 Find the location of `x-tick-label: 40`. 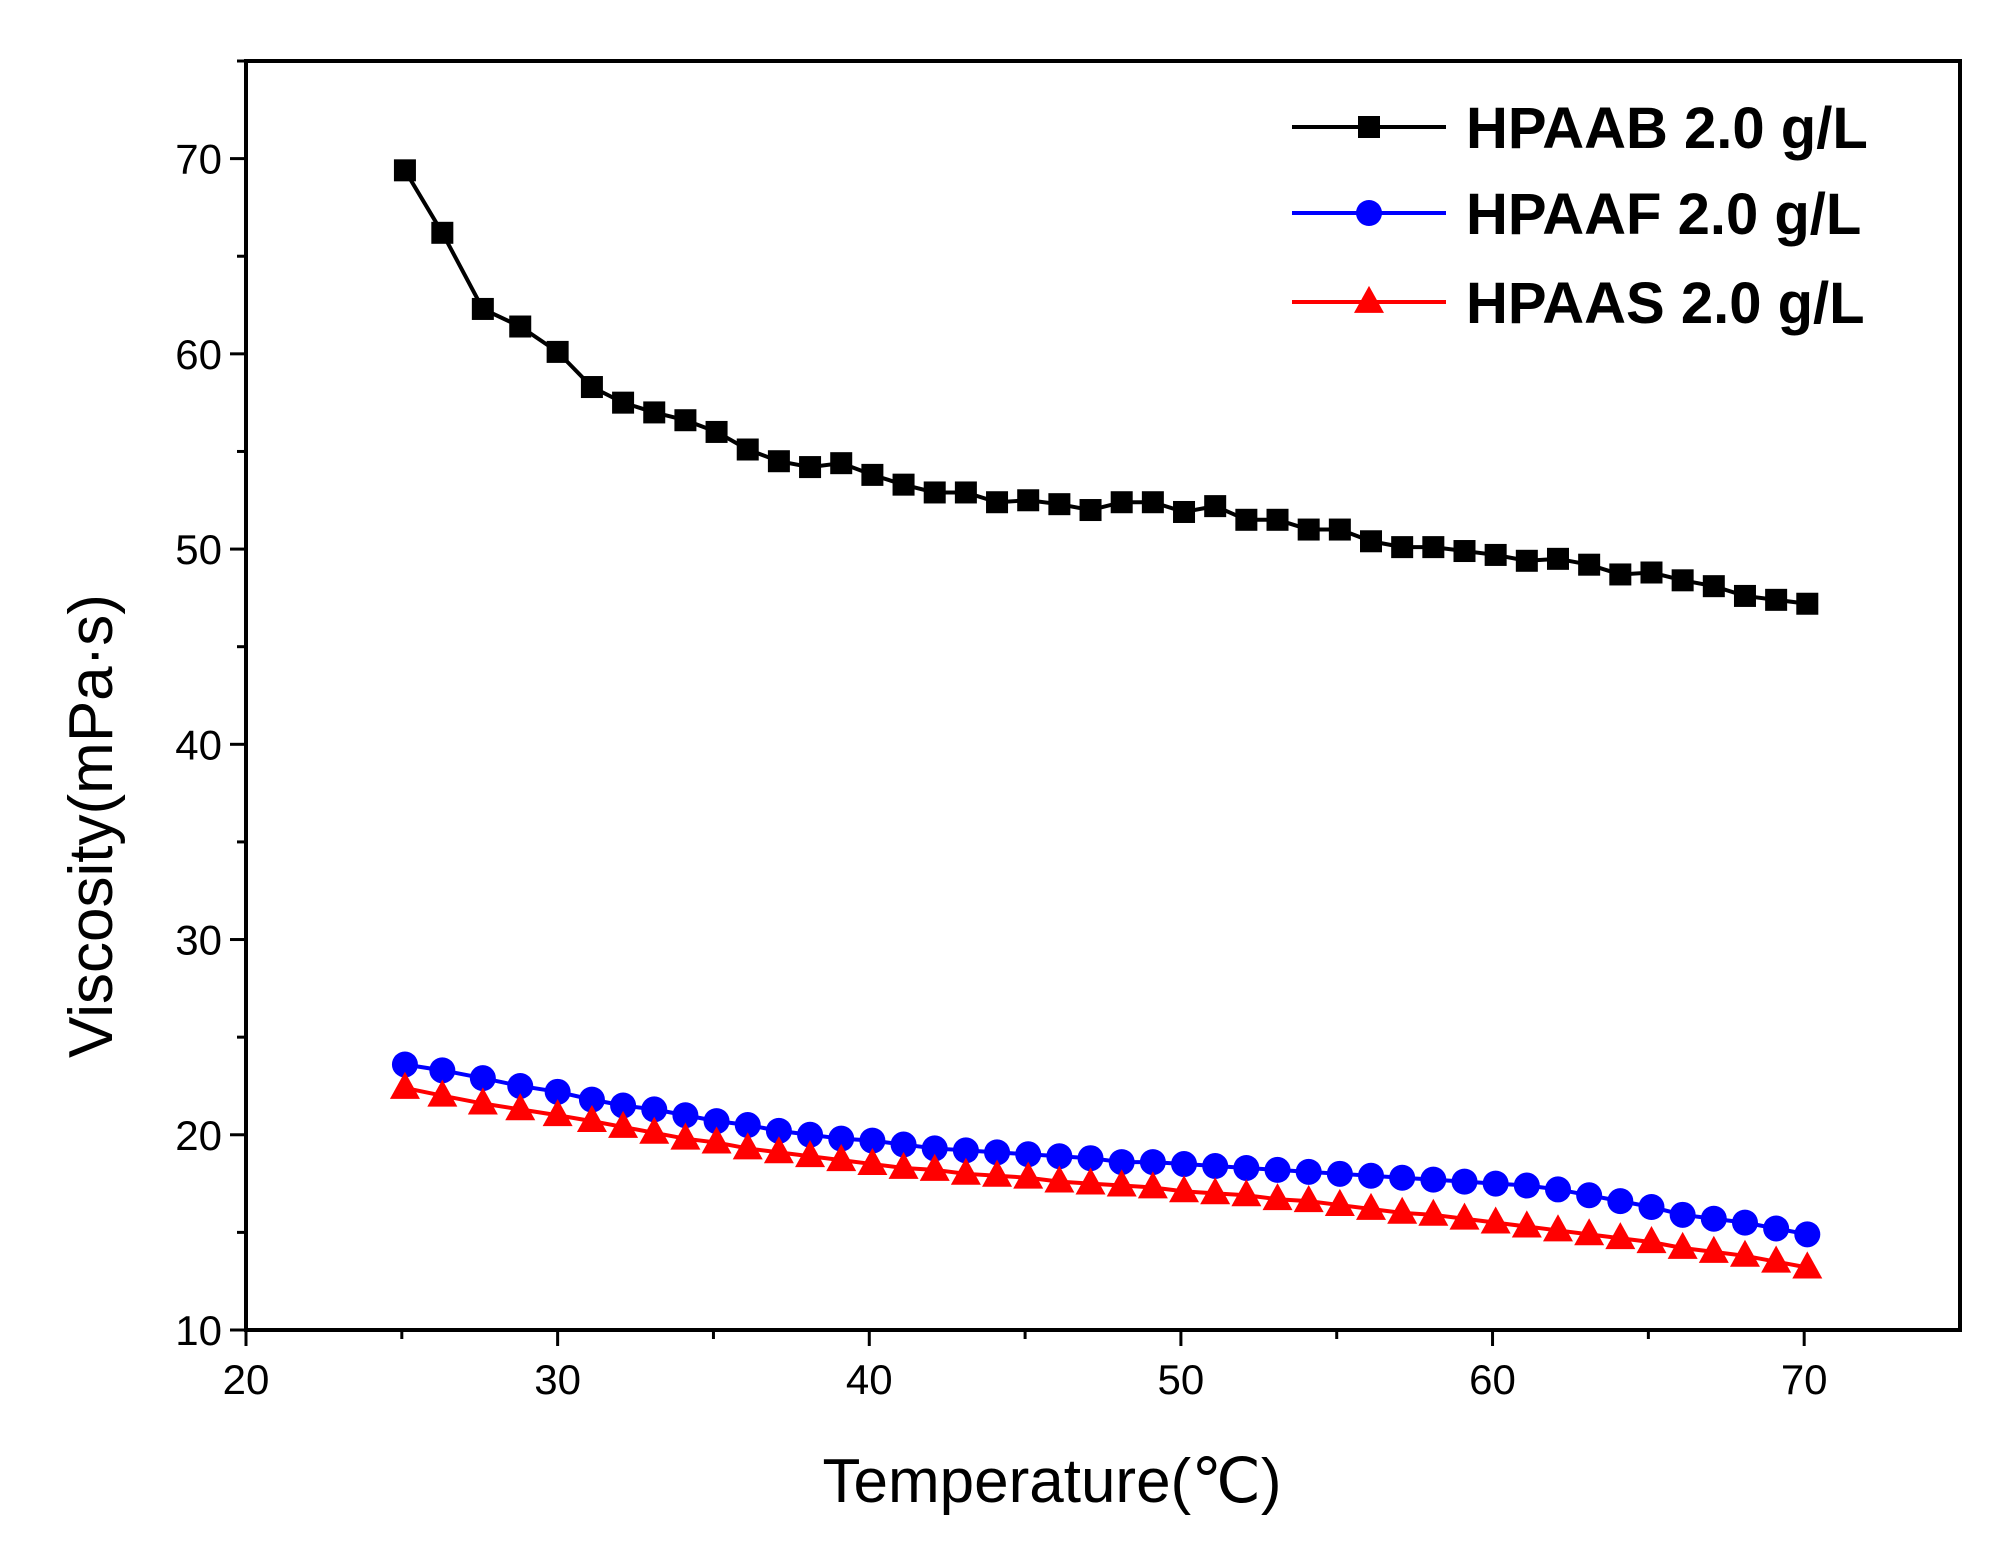

x-tick-label: 40 is located at coordinates (869, 1379).